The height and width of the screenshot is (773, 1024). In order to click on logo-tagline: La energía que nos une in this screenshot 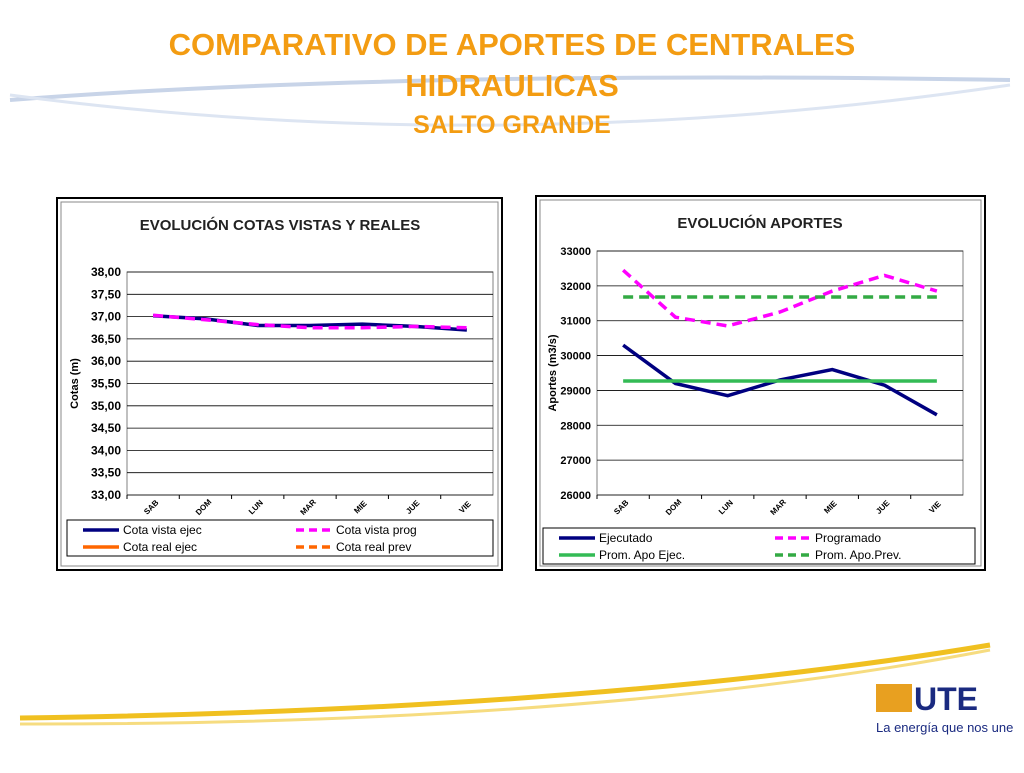, I will do `click(944, 727)`.